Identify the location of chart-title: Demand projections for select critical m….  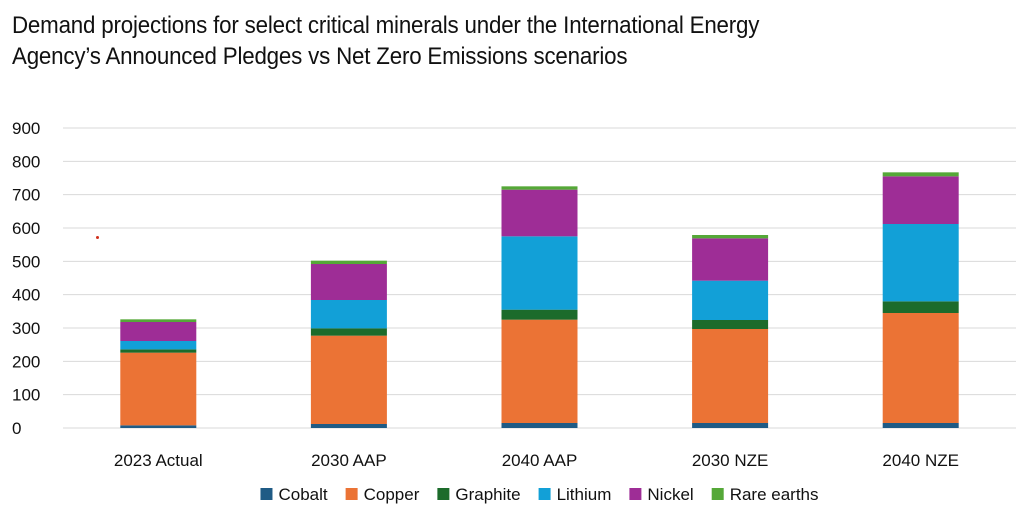
(467, 41).